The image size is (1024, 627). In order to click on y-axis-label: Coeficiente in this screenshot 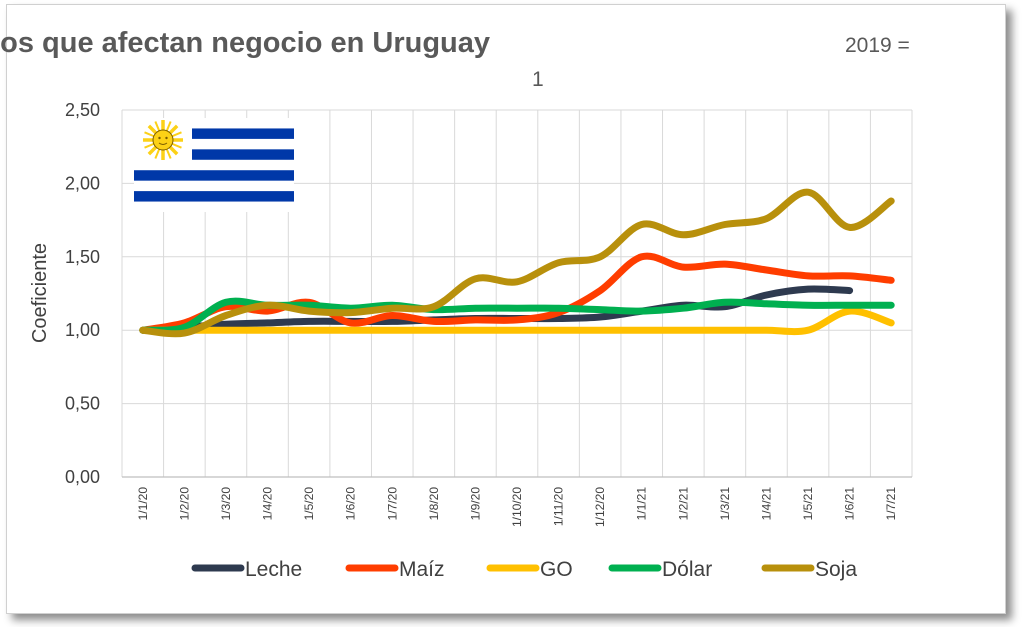, I will do `click(40, 293)`.